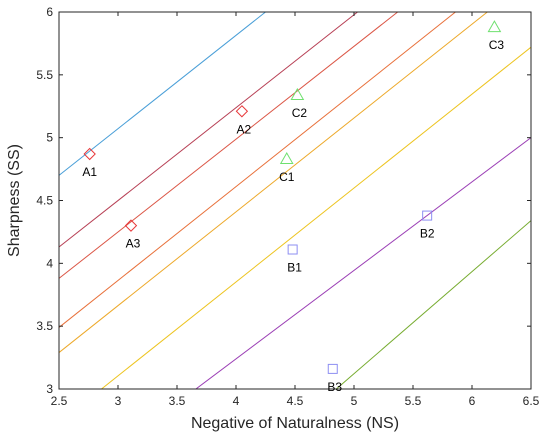 Image resolution: width=550 pixels, height=435 pixels. What do you see at coordinates (236, 401) in the screenshot?
I see `x-tick-label: 4` at bounding box center [236, 401].